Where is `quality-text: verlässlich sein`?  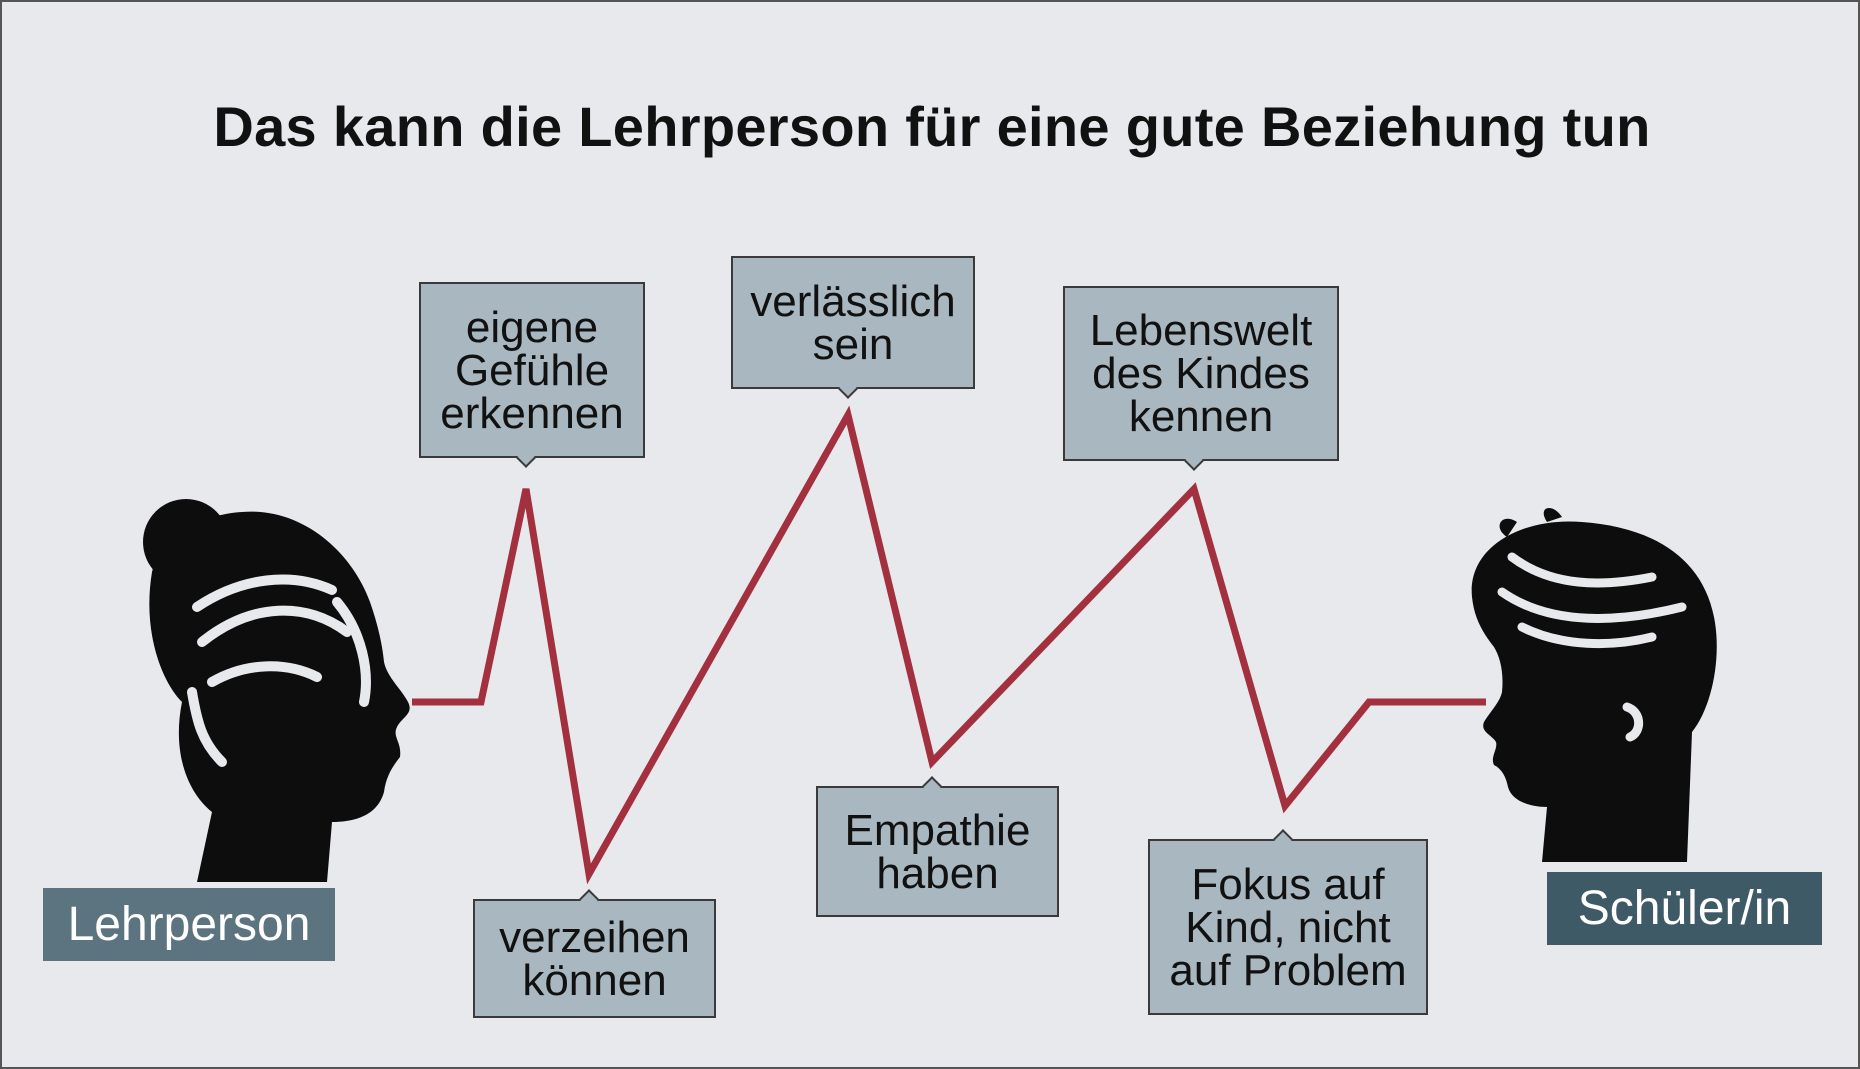
quality-text: verlässlich sein is located at coordinates (853, 322).